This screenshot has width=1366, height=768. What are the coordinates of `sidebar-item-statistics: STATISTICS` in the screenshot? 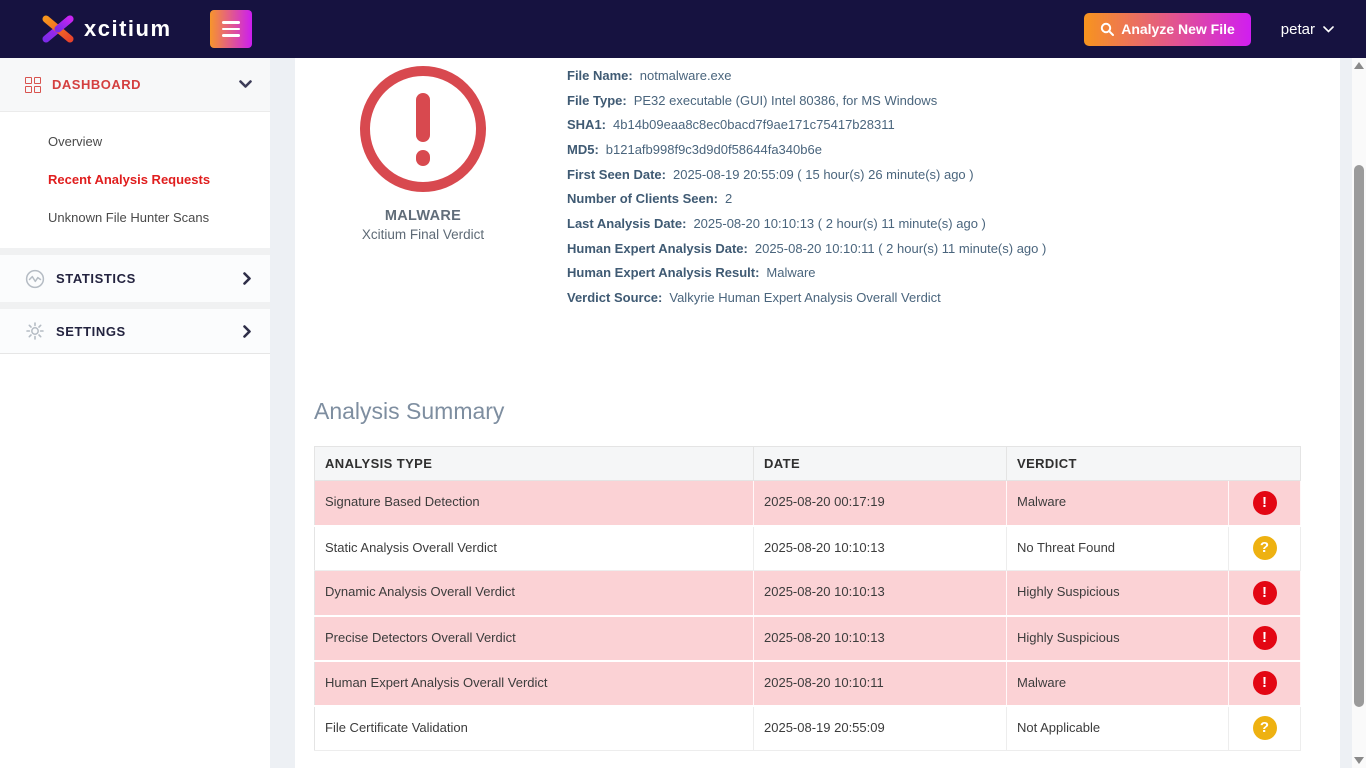 It's located at (135, 278).